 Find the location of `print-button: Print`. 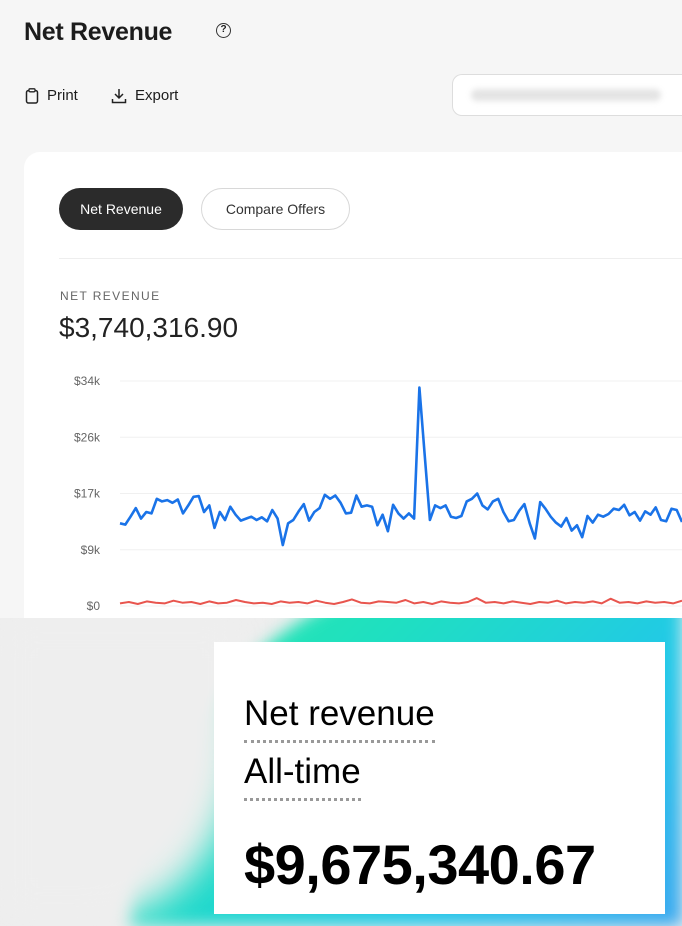

print-button: Print is located at coordinates (51, 95).